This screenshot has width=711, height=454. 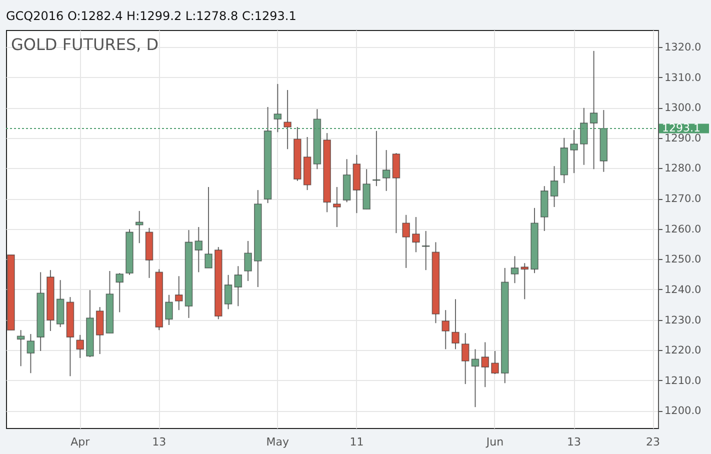 I want to click on y-tick-label: 1210.0, so click(x=683, y=380).